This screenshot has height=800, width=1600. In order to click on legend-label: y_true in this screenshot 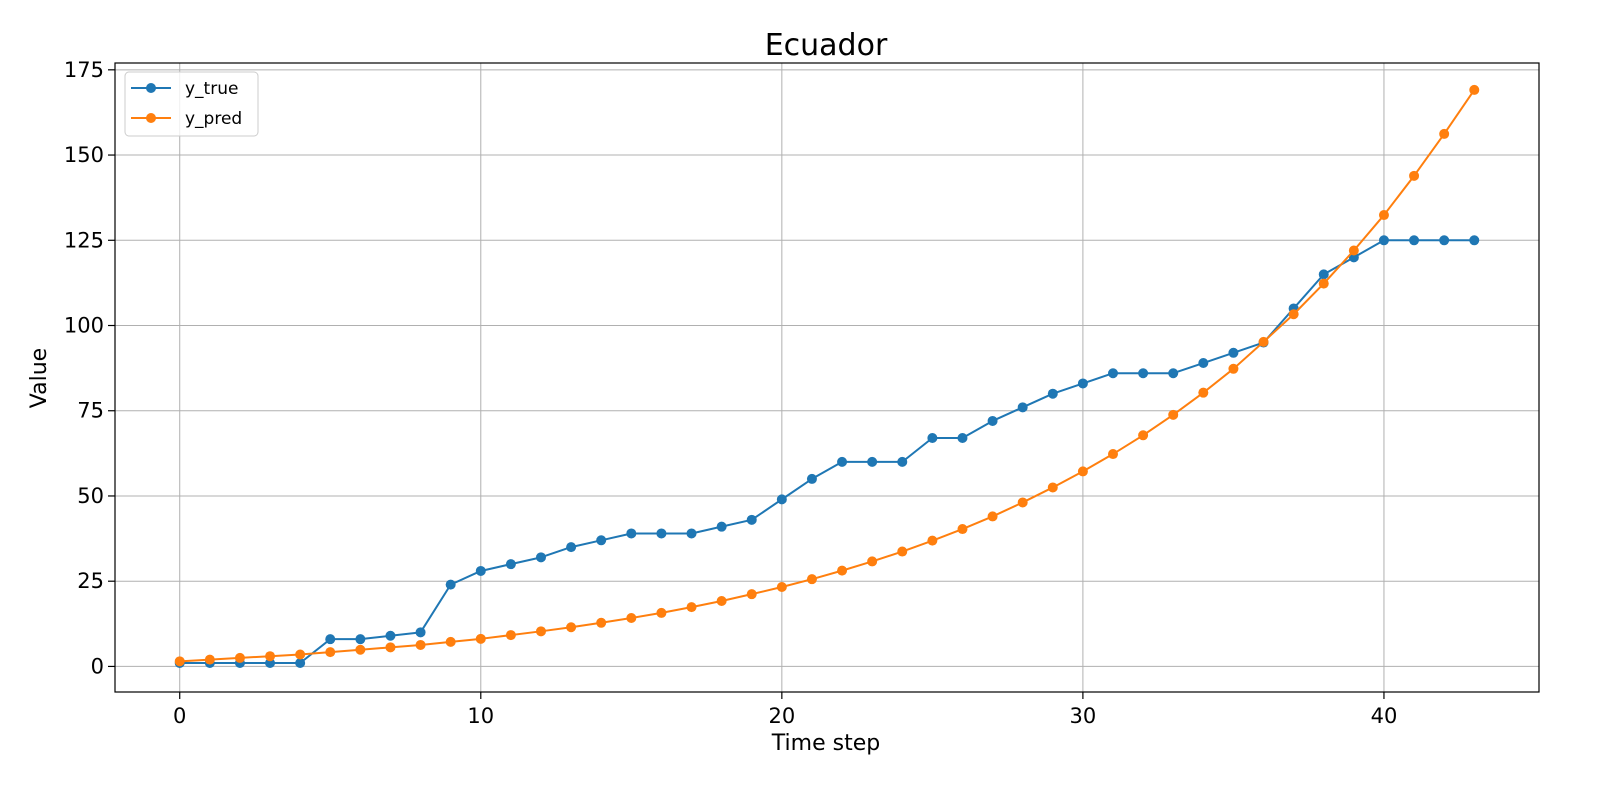, I will do `click(211, 89)`.